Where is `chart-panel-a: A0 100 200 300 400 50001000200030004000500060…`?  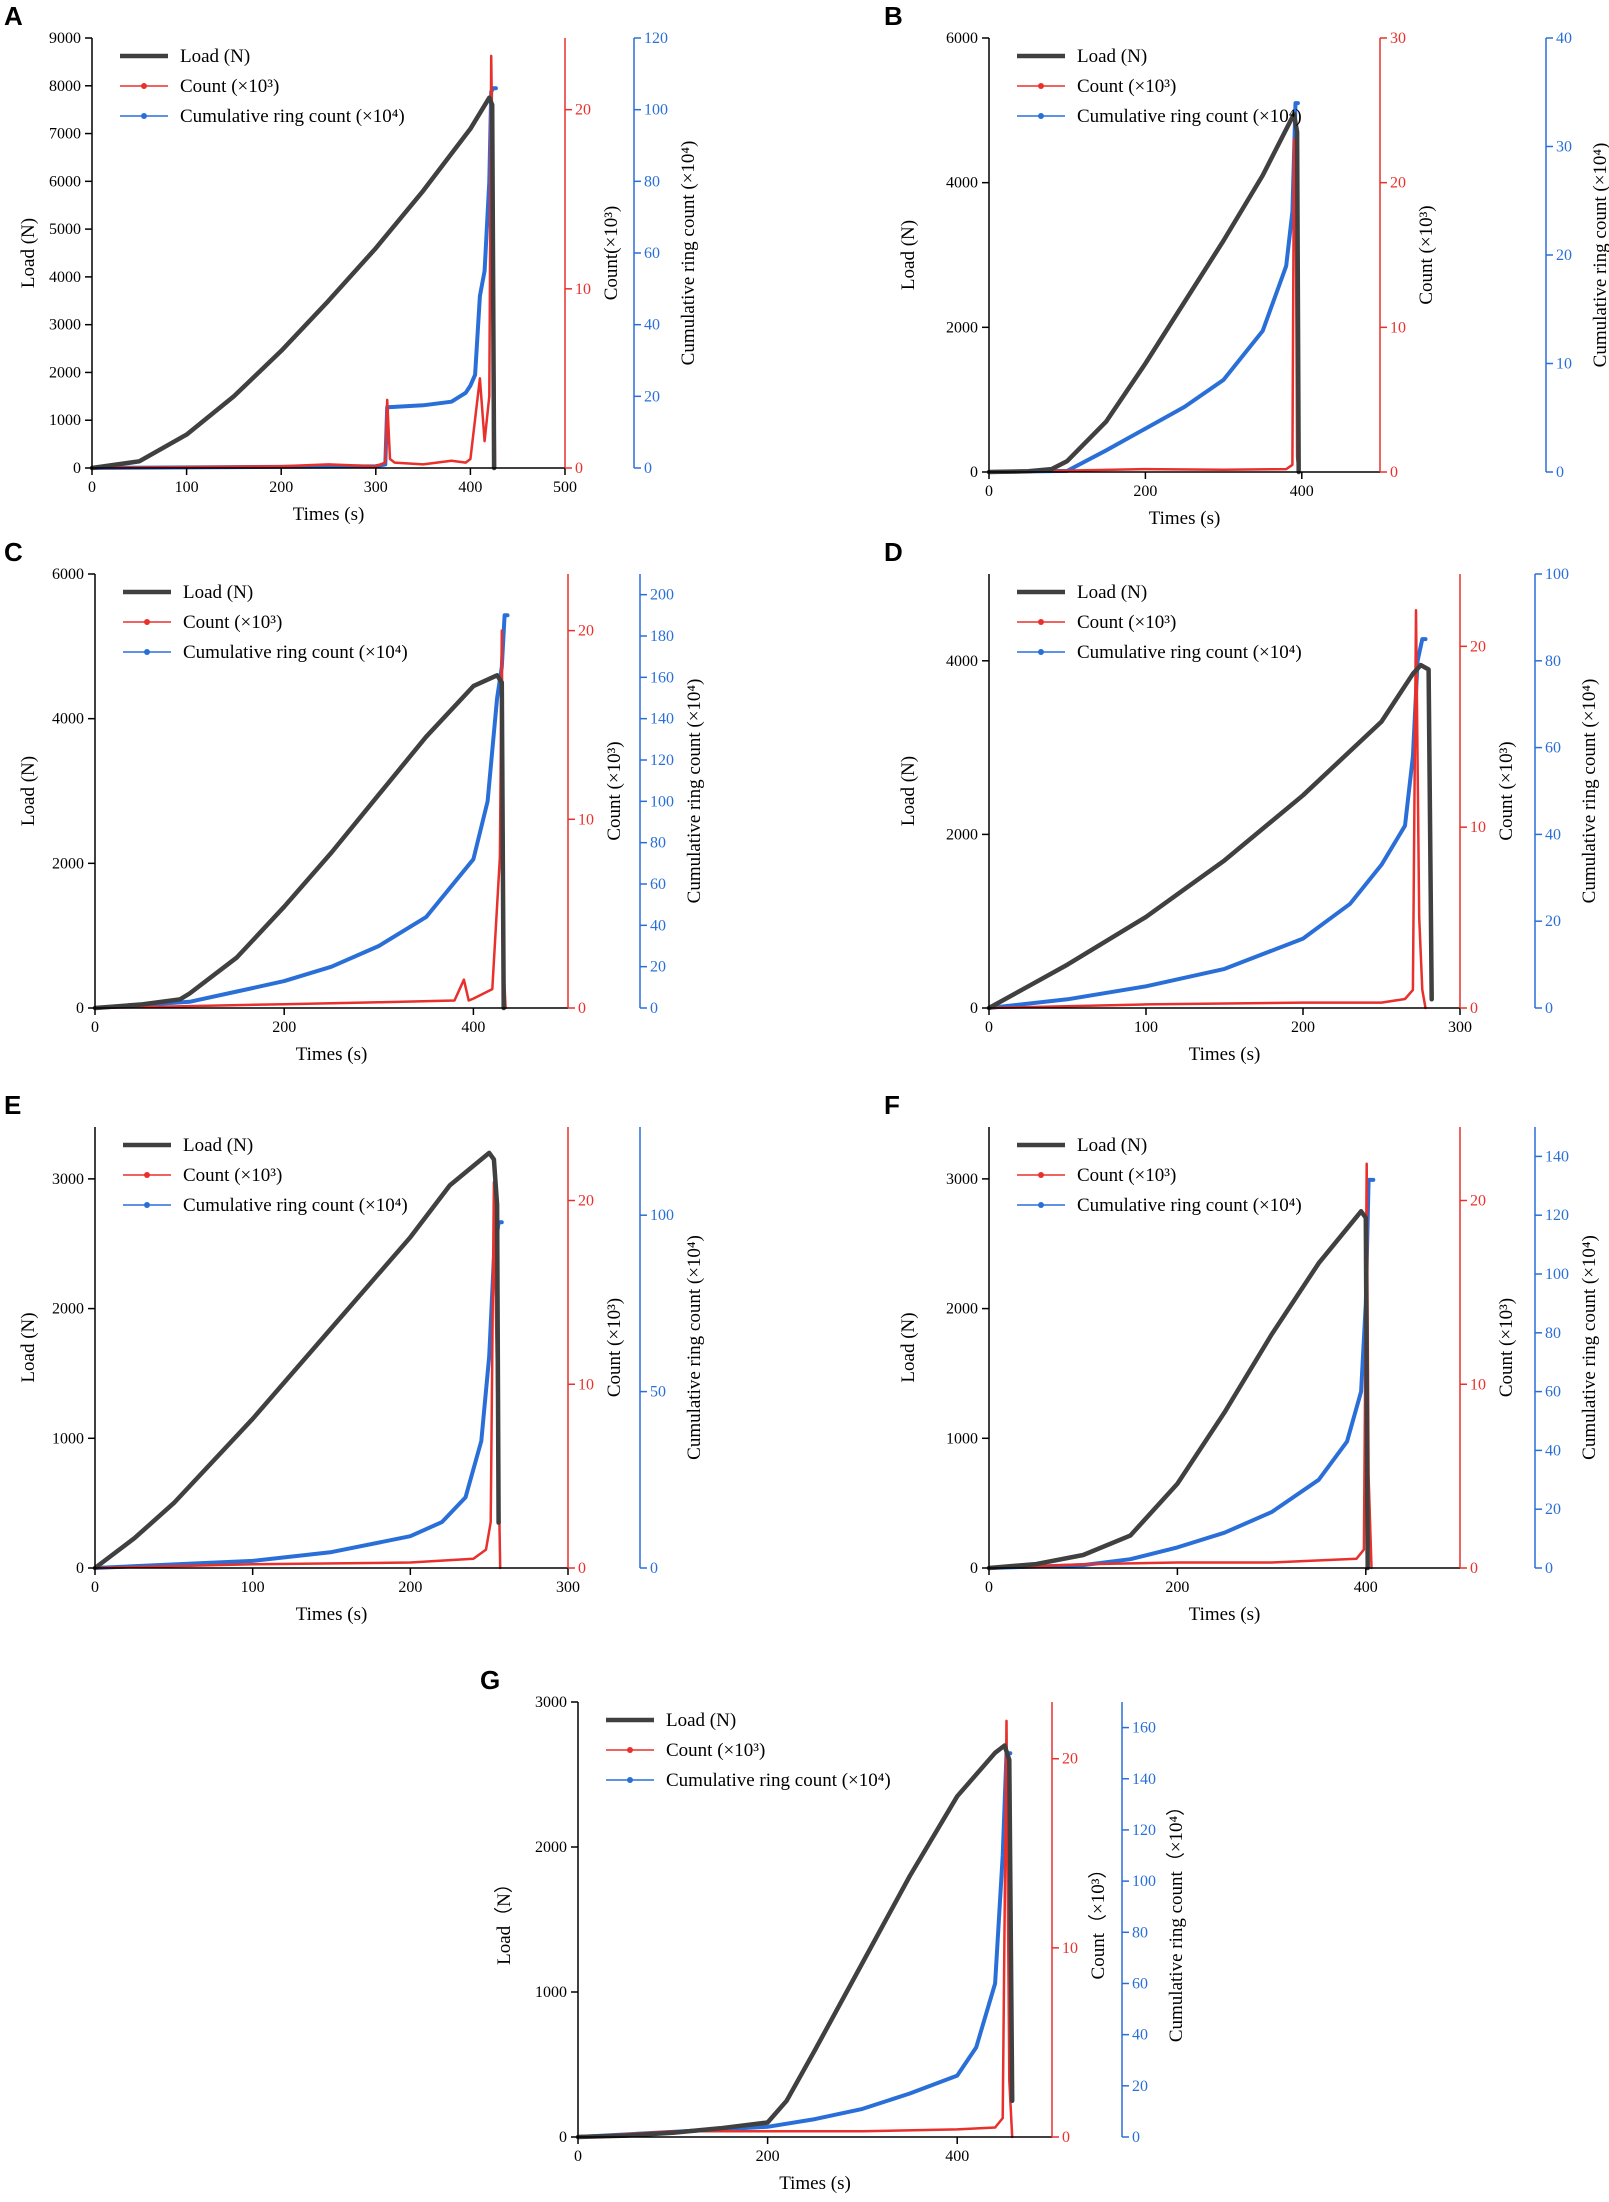
chart-panel-a: A0 100 200 300 400 50001000200030004000500060… is located at coordinates (351, 263).